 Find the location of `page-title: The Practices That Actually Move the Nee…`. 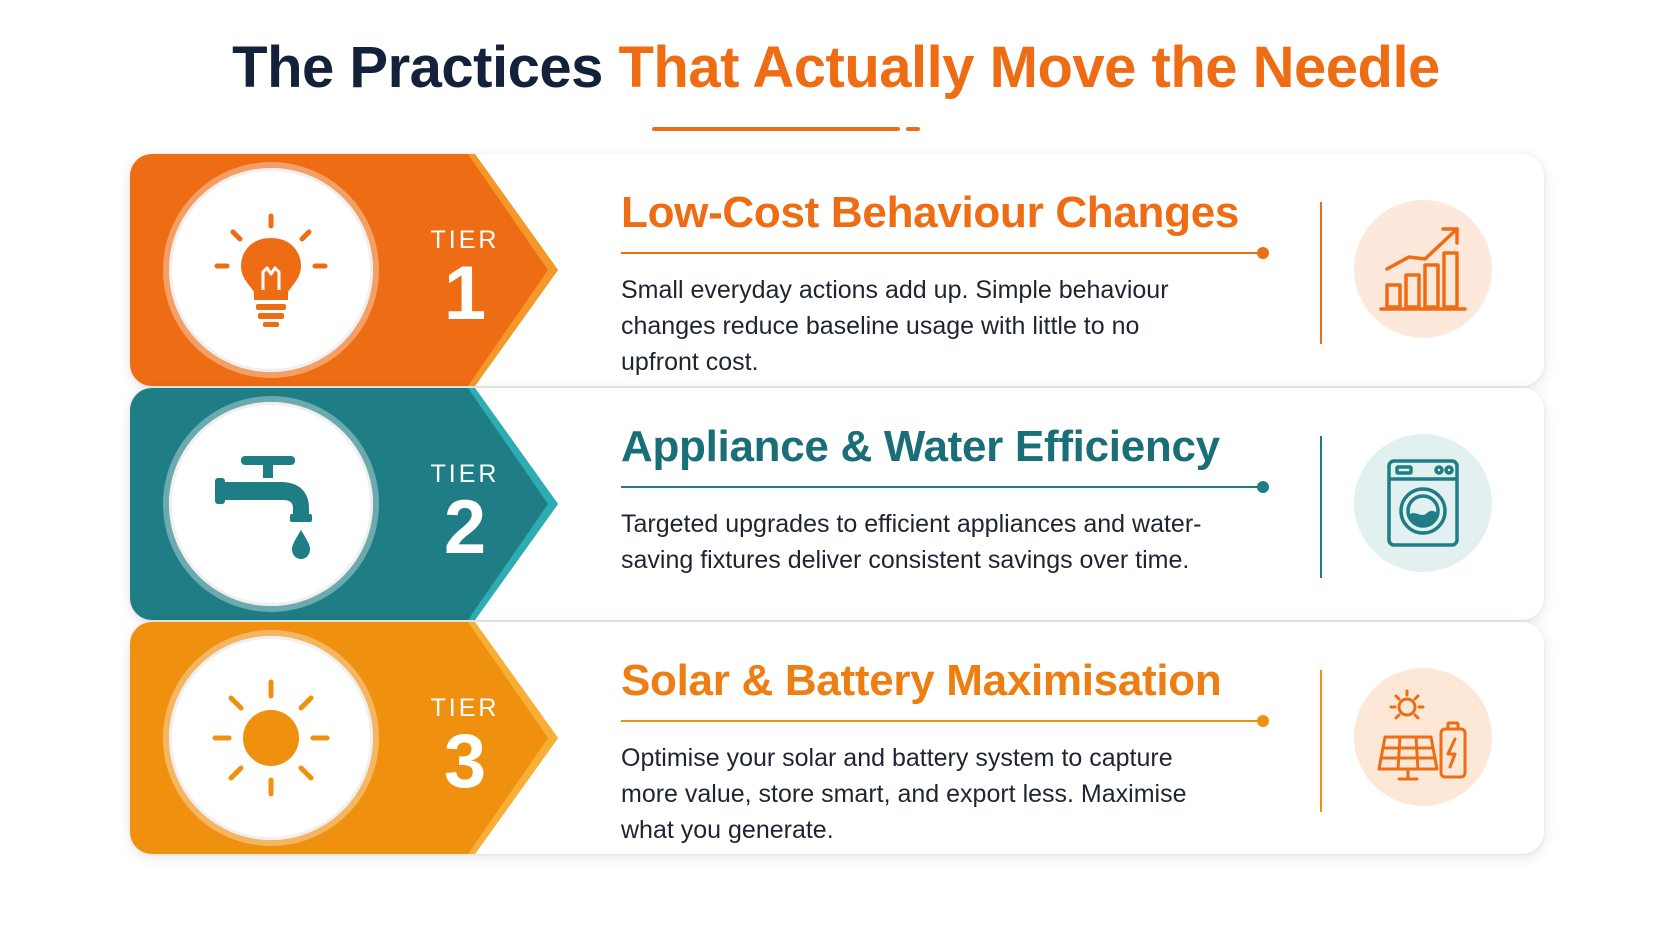

page-title: The Practices That Actually Move the Nee… is located at coordinates (836, 67).